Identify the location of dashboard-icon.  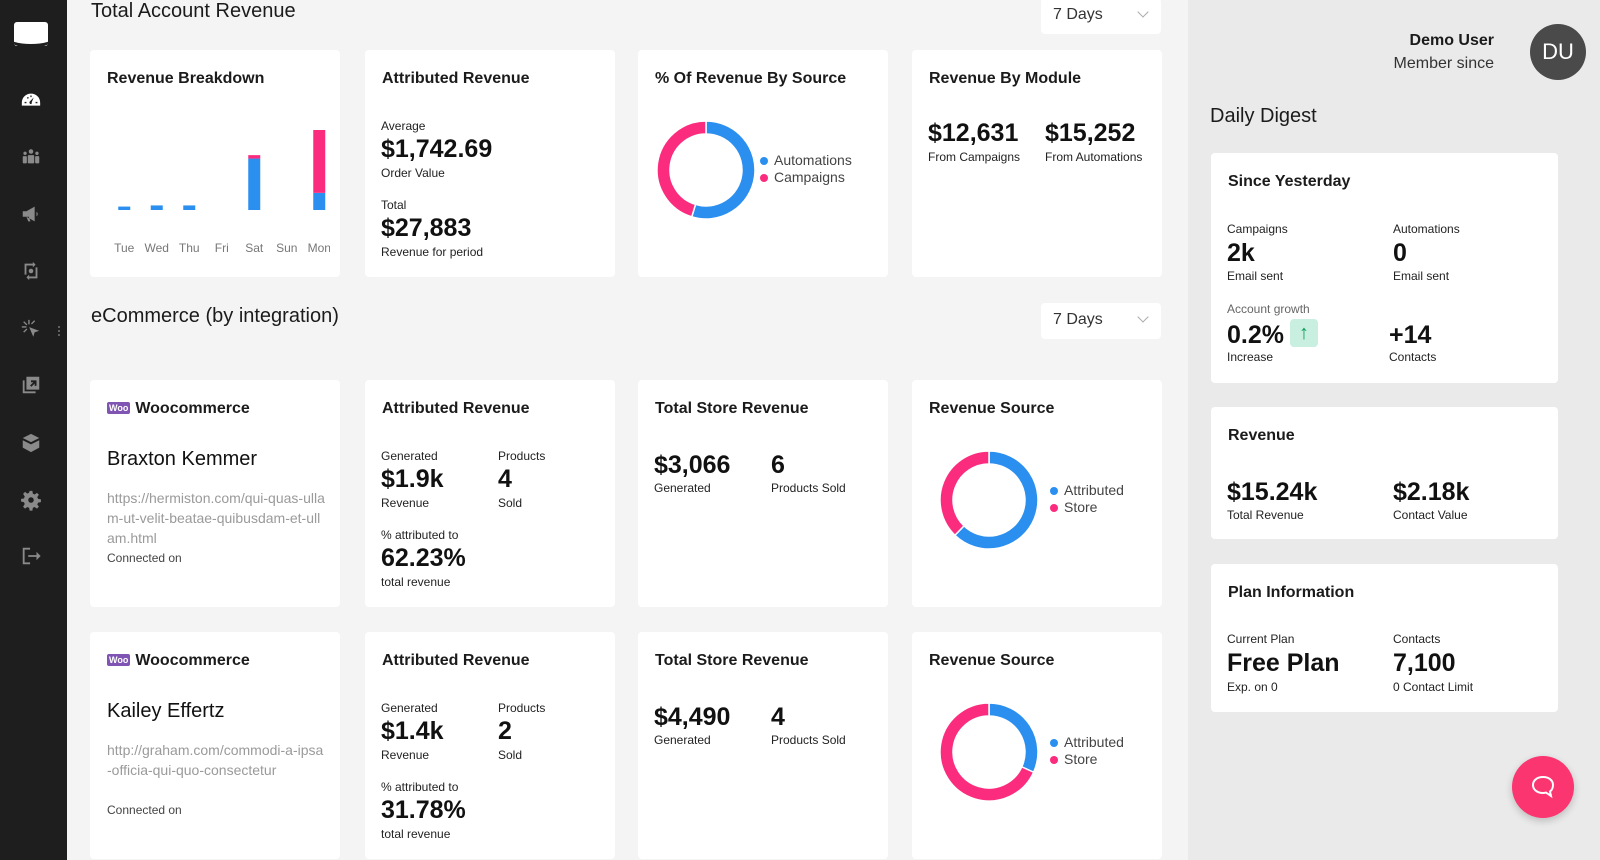
(31, 101).